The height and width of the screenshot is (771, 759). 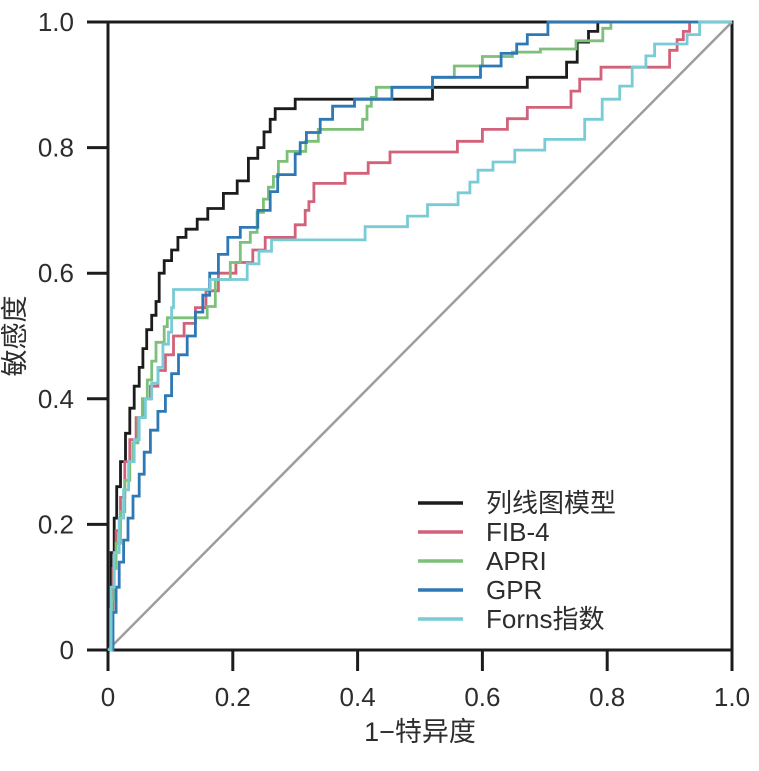 What do you see at coordinates (67, 650) in the screenshot?
I see `y-tick-label-0: 0` at bounding box center [67, 650].